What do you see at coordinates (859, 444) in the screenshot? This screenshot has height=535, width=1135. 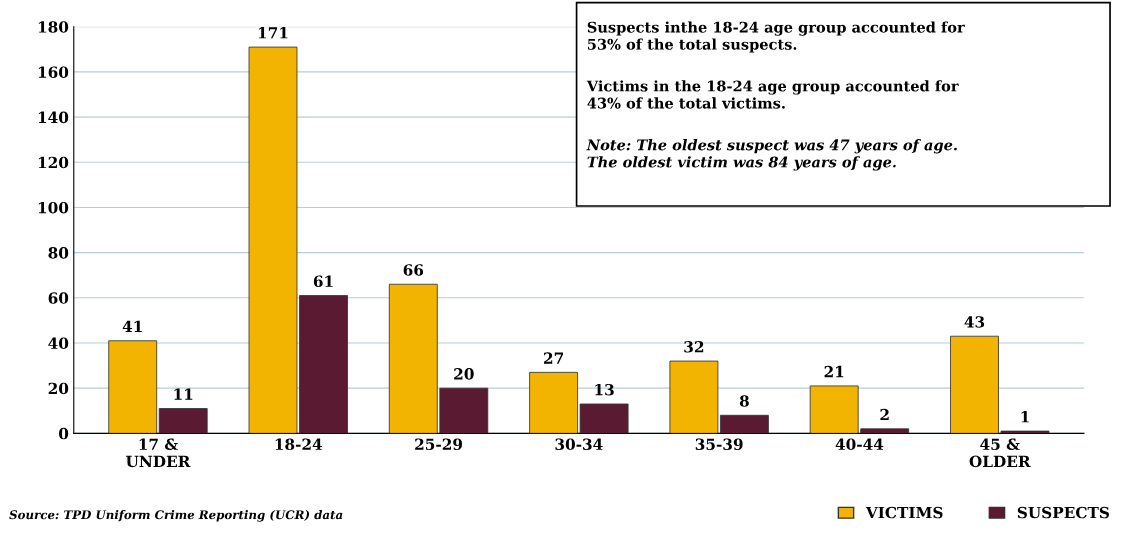 I see `x-tick-label: 40-44` at bounding box center [859, 444].